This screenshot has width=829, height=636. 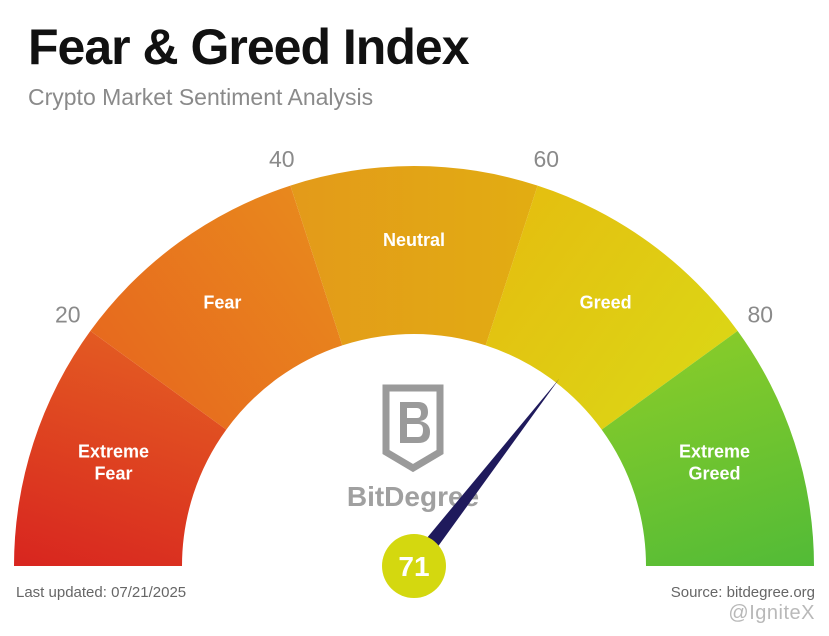 I want to click on bitdegree-b-glyph, so click(x=415, y=422).